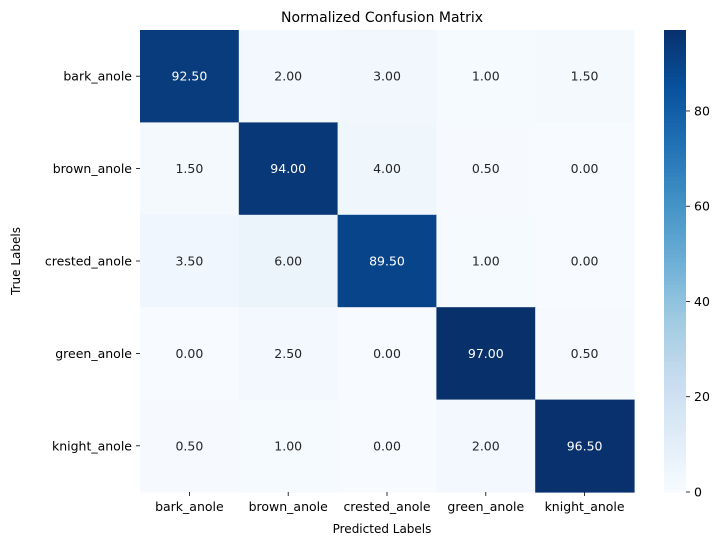 This screenshot has width=723, height=545. What do you see at coordinates (190, 76) in the screenshot?
I see `cell-value-label: 92.50` at bounding box center [190, 76].